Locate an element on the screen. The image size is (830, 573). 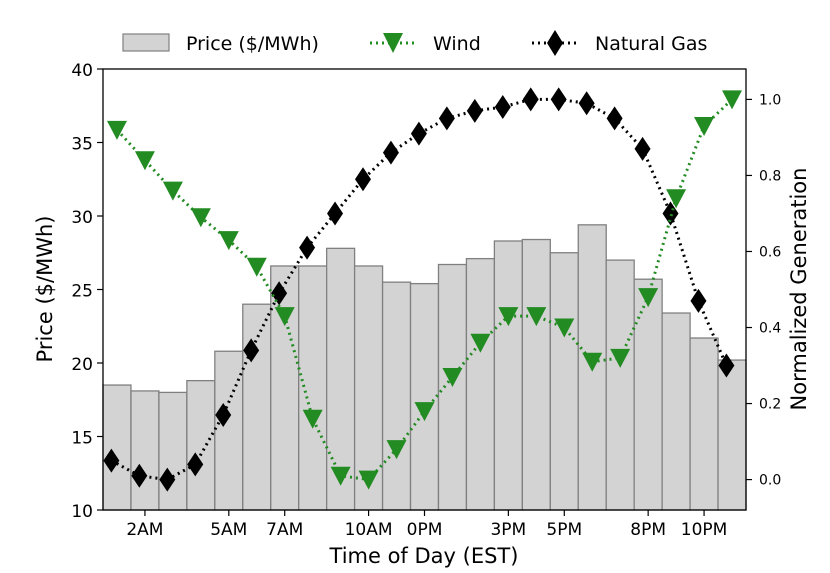
legend-gas-marker is located at coordinates (555, 43).